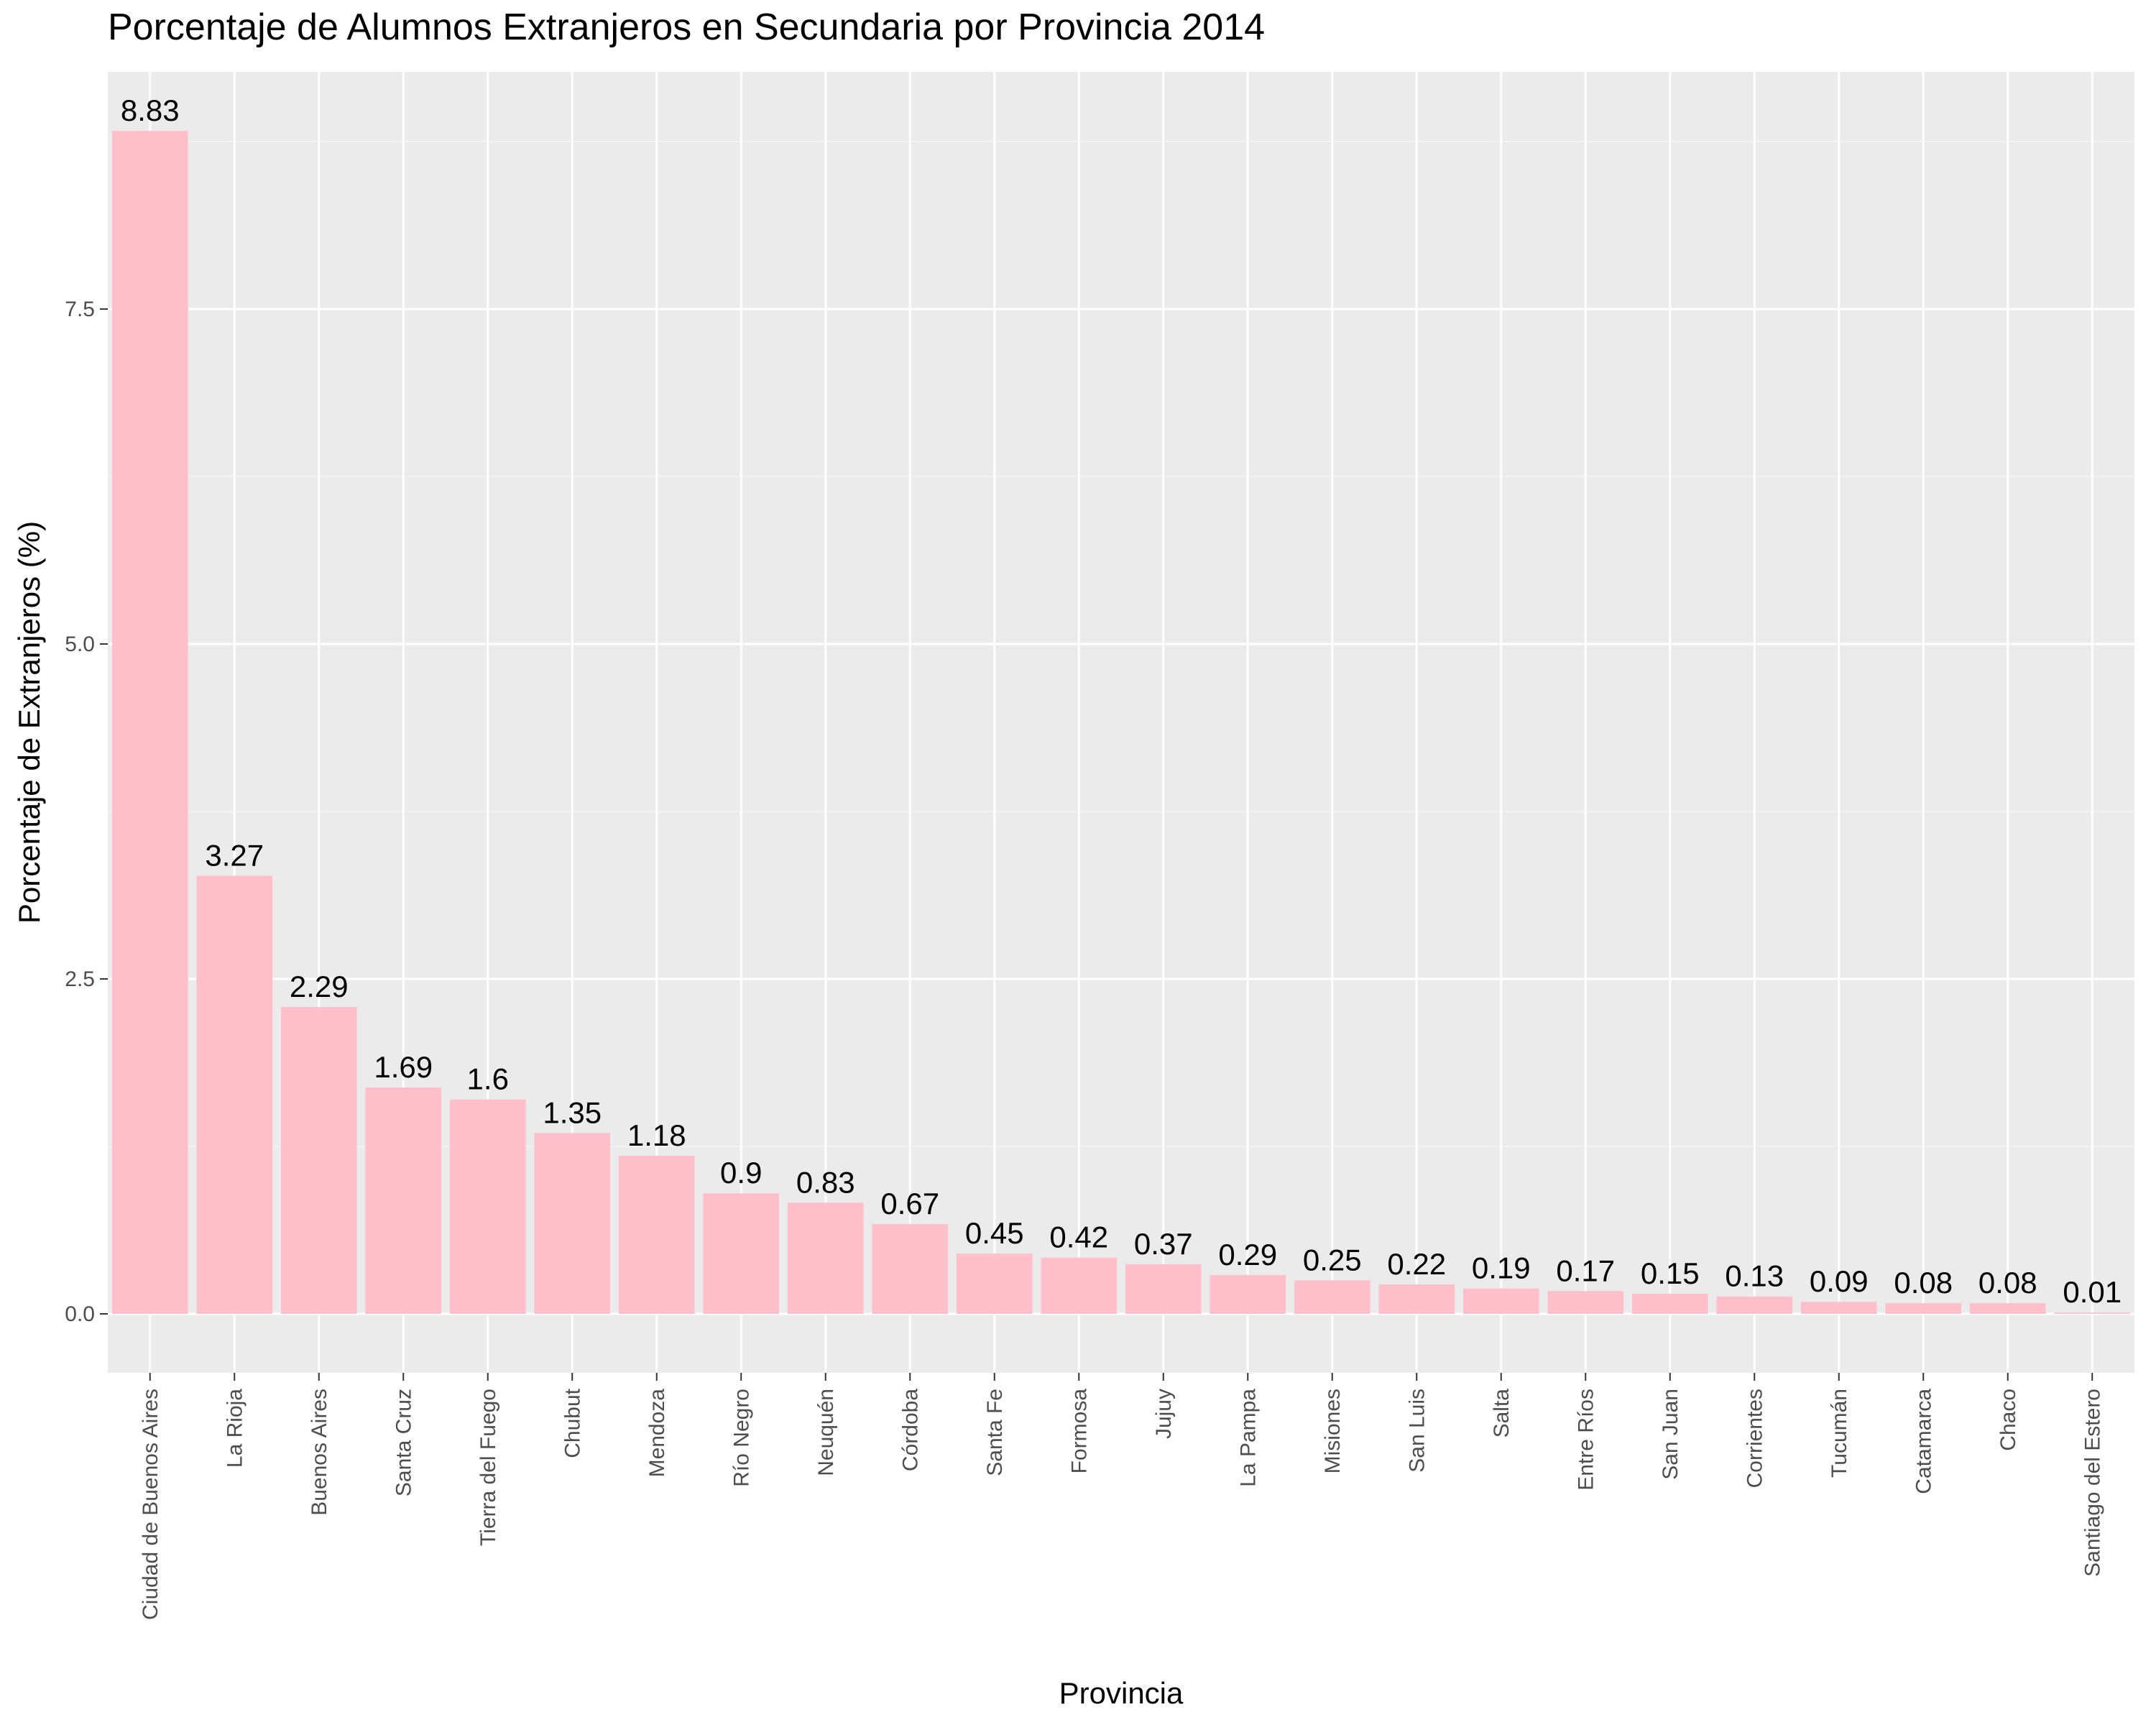  What do you see at coordinates (319, 1452) in the screenshot?
I see `x-tick-label: Buenos Aires` at bounding box center [319, 1452].